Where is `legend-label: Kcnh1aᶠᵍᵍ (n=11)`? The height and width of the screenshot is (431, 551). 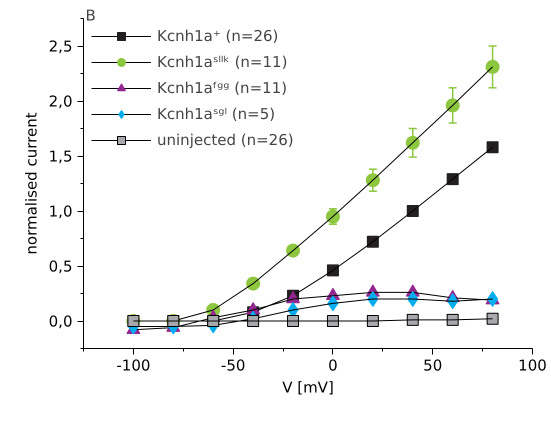 legend-label: Kcnh1aᶠᵍᵍ (n=11) is located at coordinates (222, 88).